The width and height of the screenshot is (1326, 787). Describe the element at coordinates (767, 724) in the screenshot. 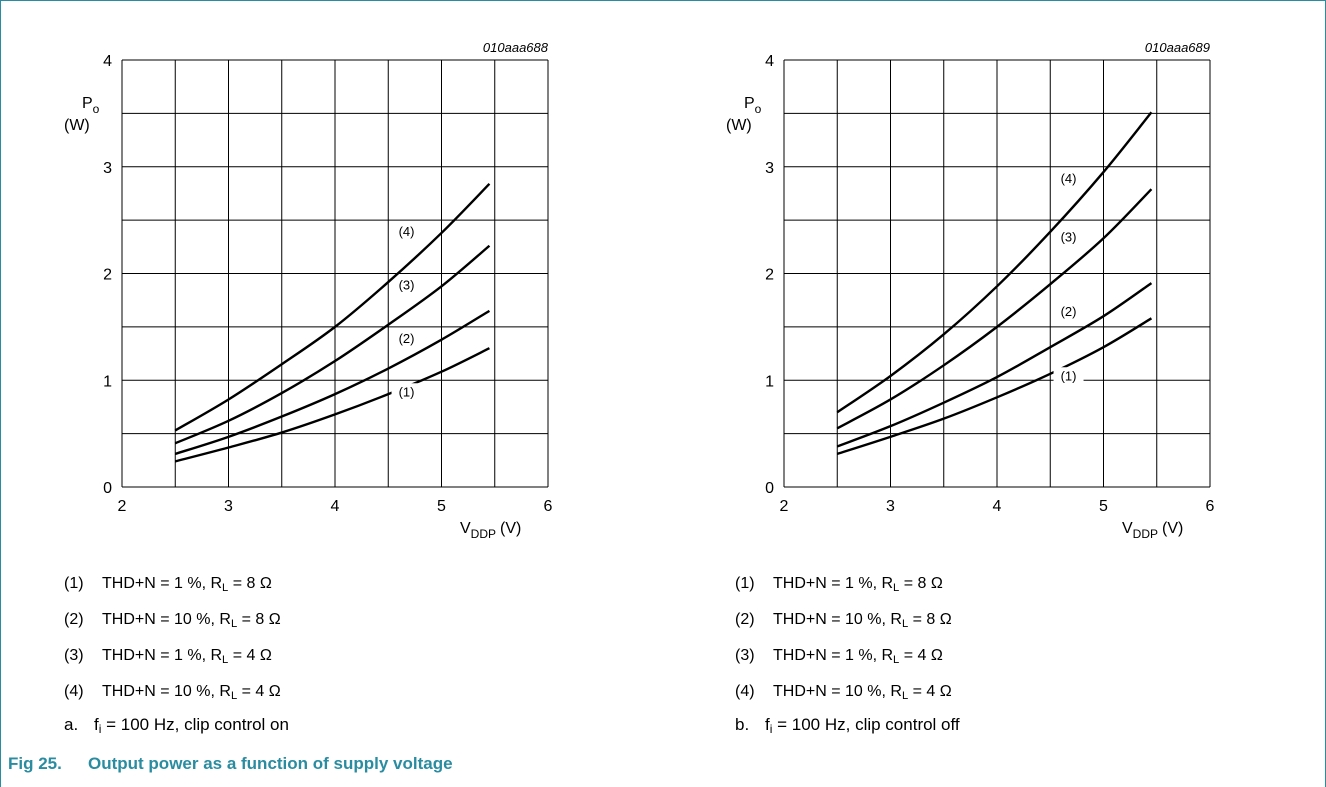

I see `caption-b-pre: f` at that location.